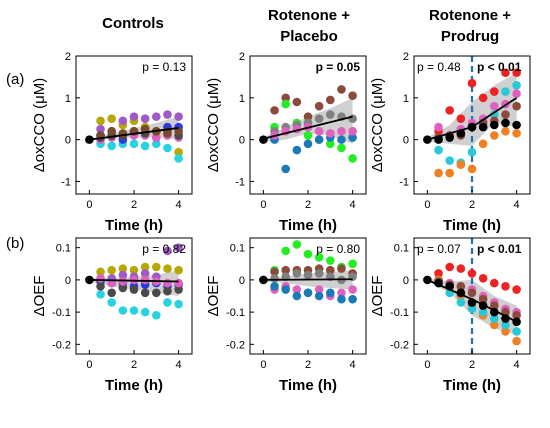 The image size is (550, 428). Describe the element at coordinates (338, 249) in the screenshot. I see `p-value-annotation: p = 0.80` at that location.